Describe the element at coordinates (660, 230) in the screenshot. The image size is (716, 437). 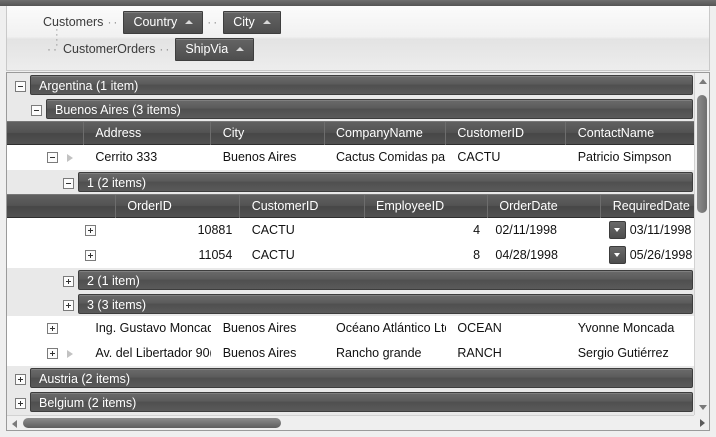
I see `cell-requireddate: 03/11/1998` at that location.